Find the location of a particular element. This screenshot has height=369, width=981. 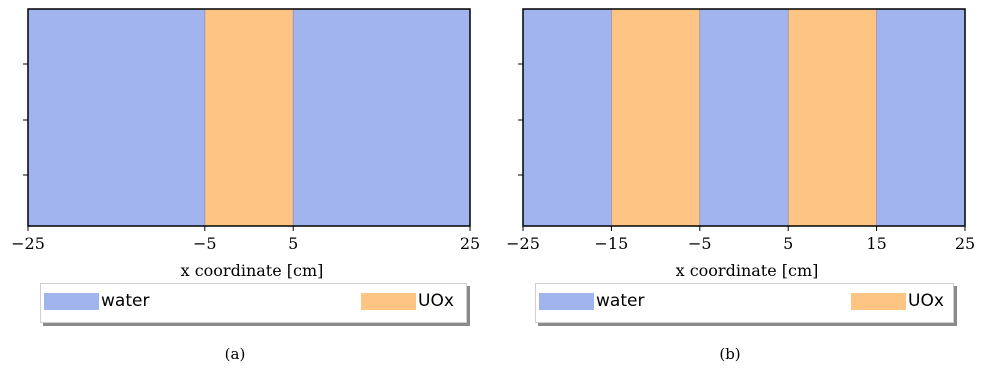

x-tick-label-2: −5 is located at coordinates (700, 243).